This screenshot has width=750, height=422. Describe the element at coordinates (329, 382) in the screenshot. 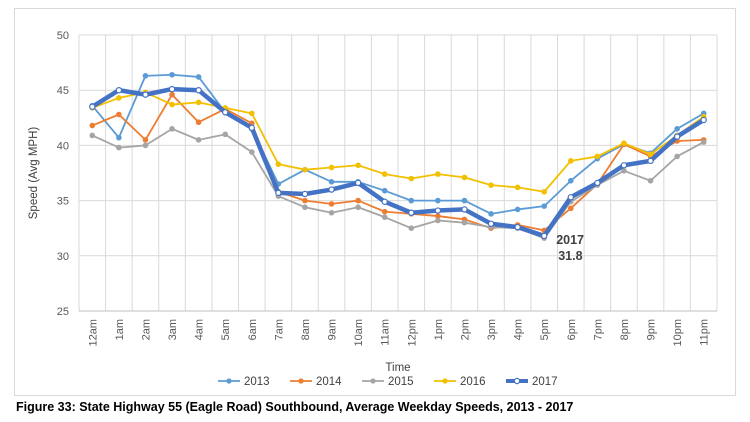

I see `legend-label: 2014` at that location.